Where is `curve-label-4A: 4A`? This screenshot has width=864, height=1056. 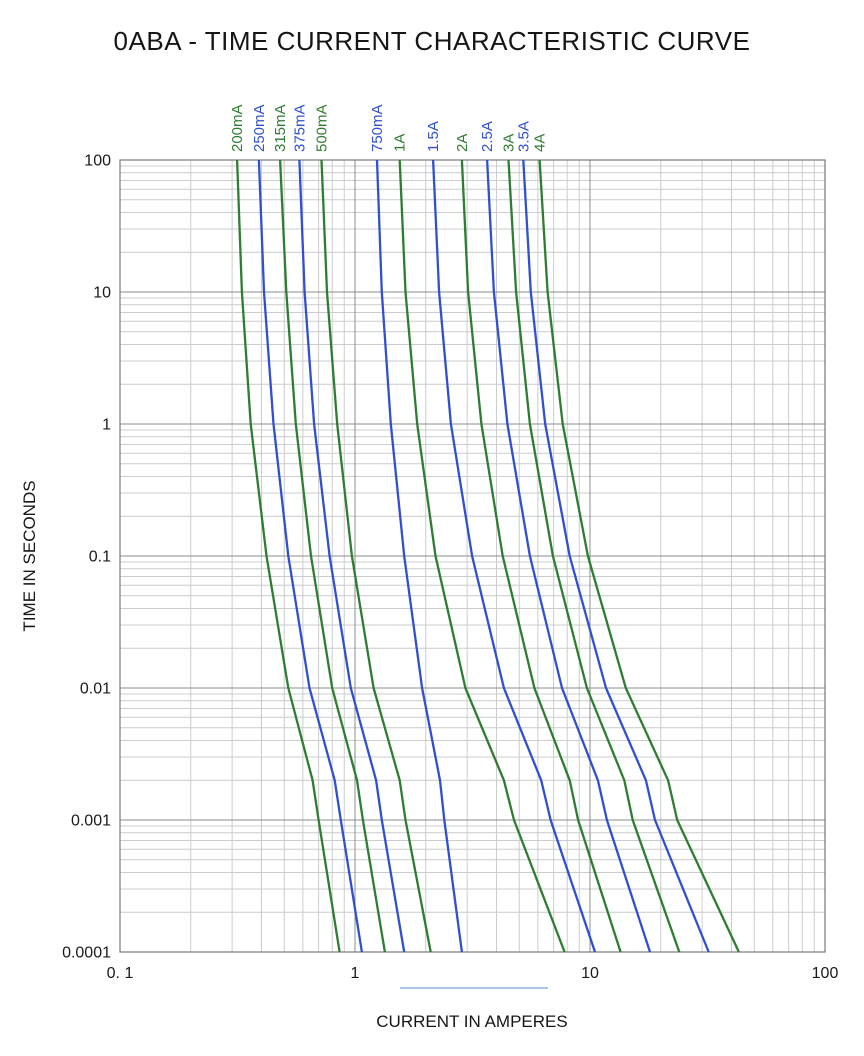
curve-label-4A: 4A is located at coordinates (540, 143).